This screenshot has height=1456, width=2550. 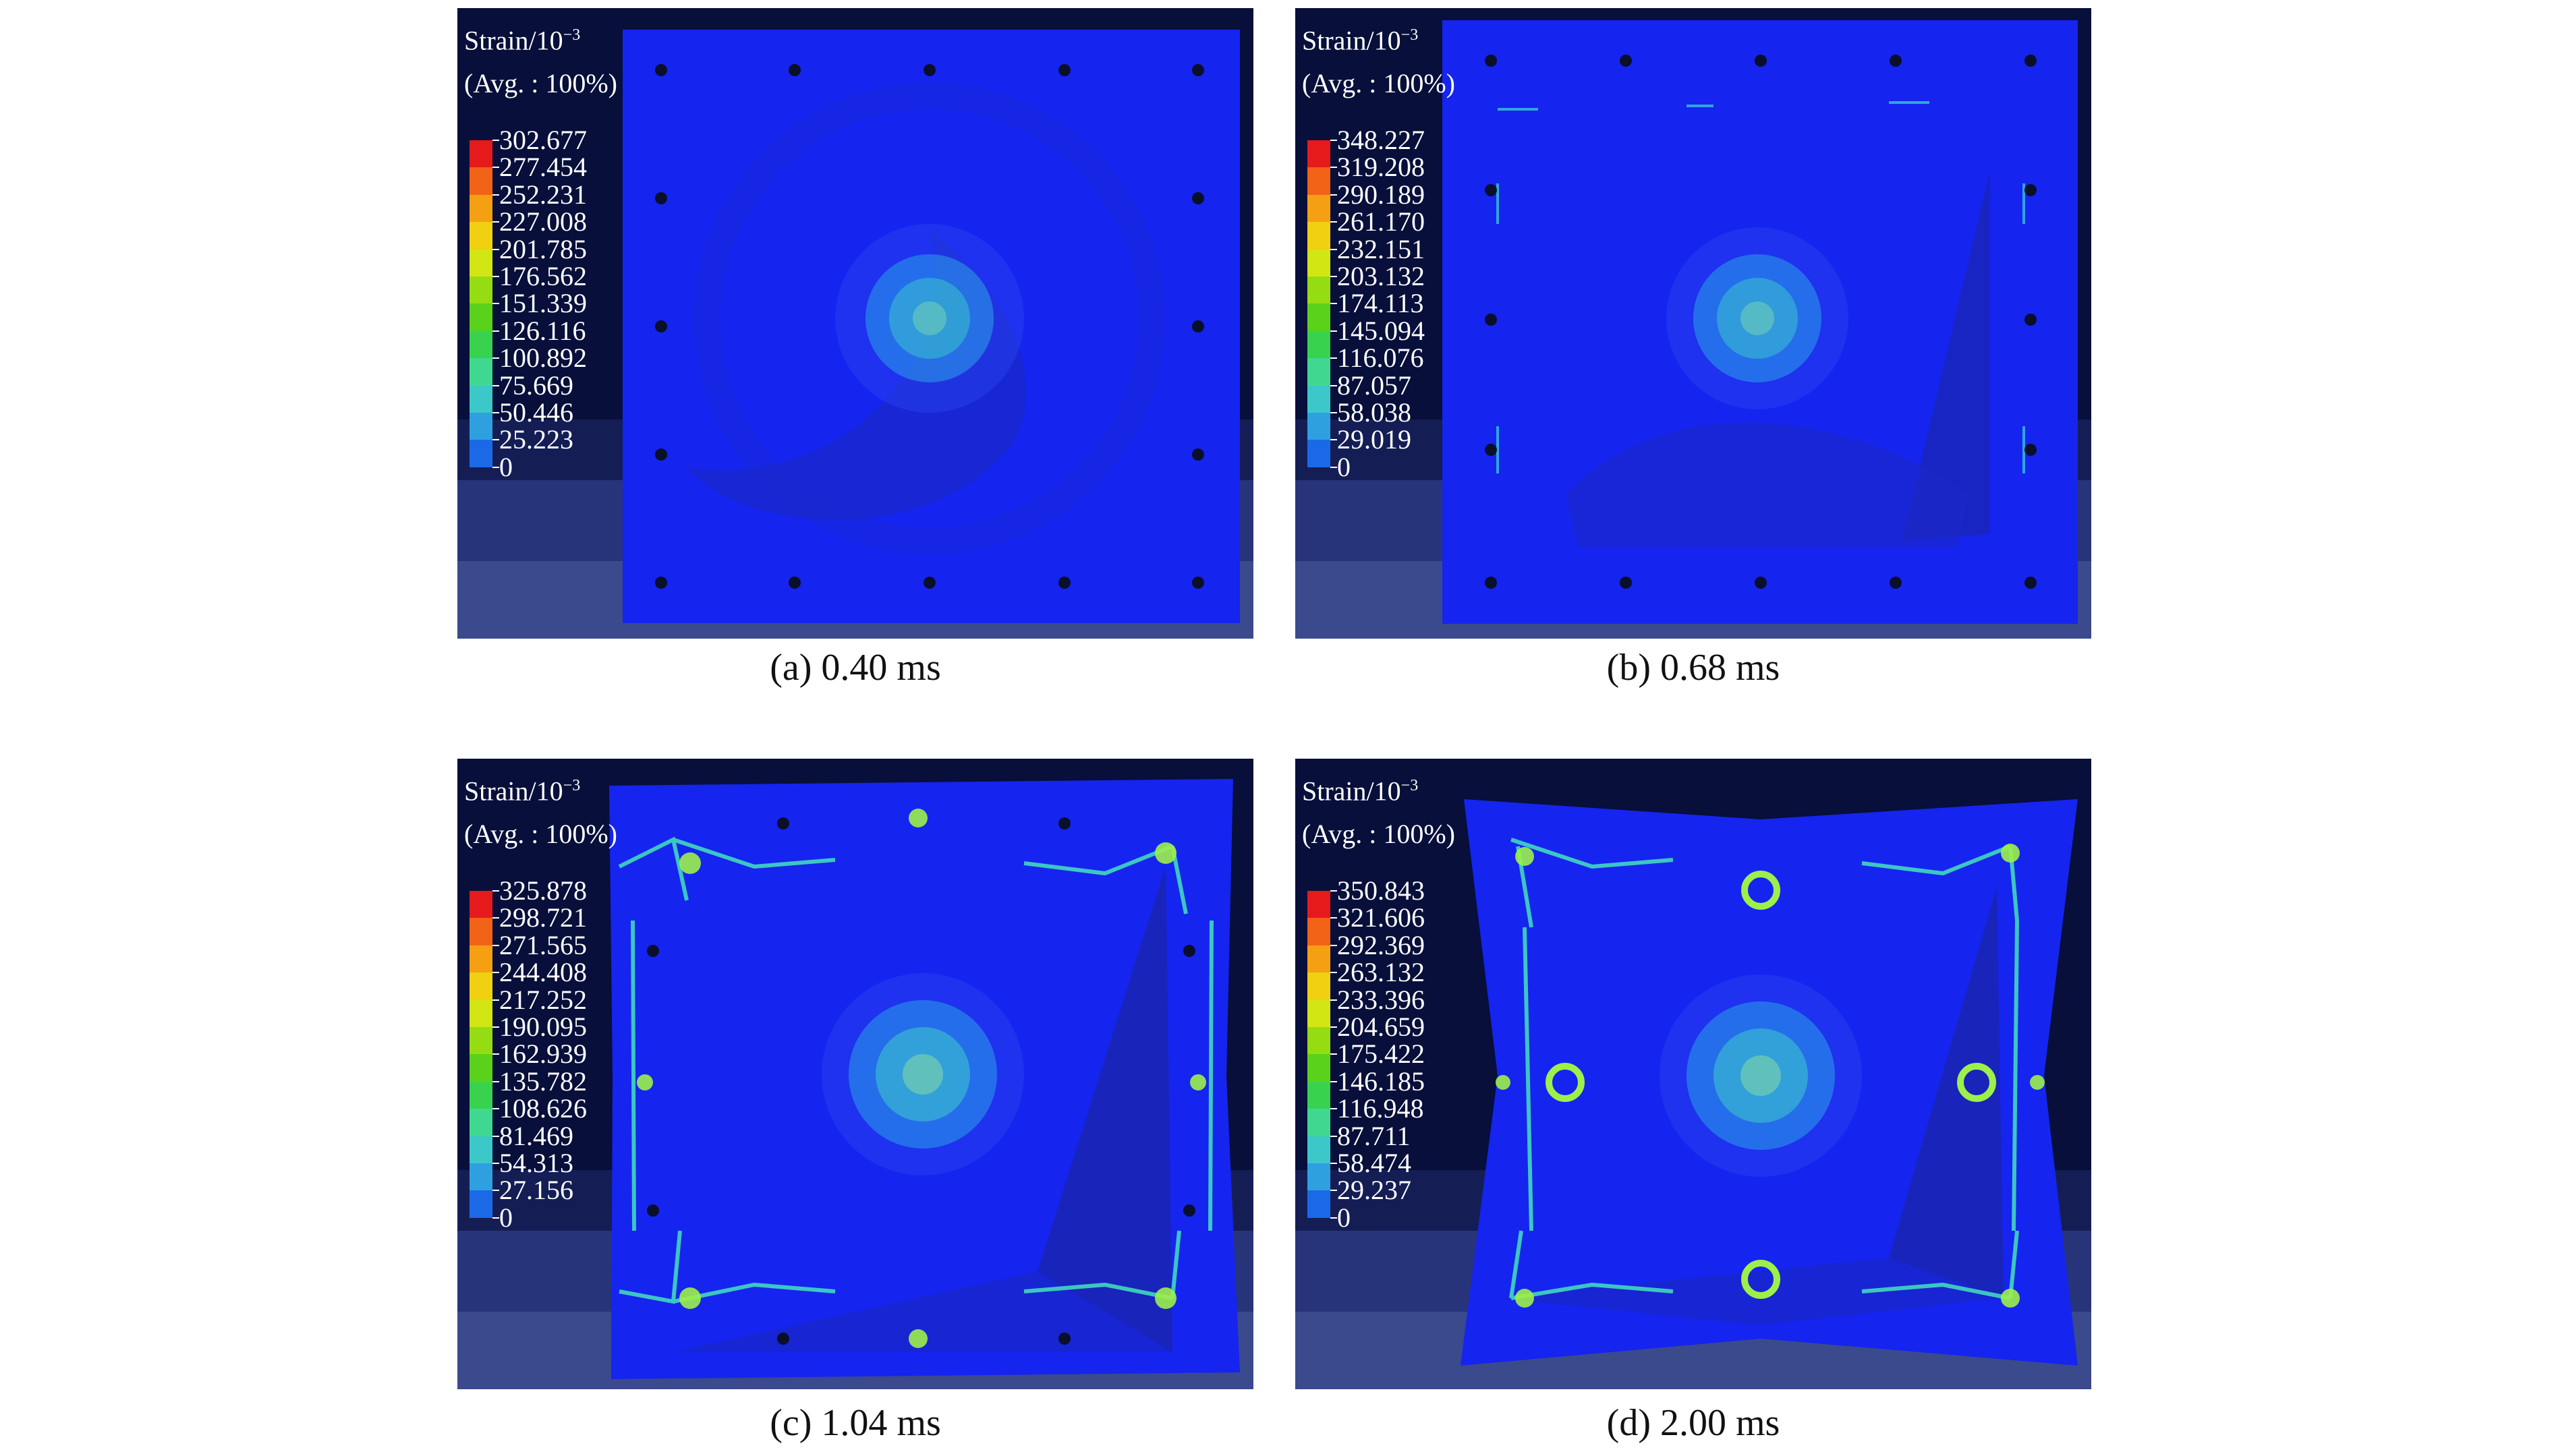 I want to click on legend-value: 201.785, so click(x=543, y=248).